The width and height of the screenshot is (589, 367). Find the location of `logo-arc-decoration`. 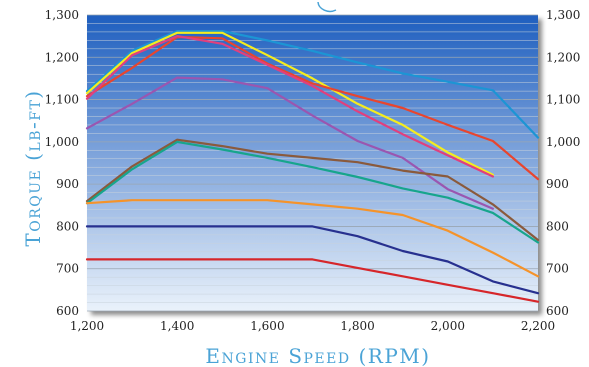

logo-arc-decoration is located at coordinates (327, 7).